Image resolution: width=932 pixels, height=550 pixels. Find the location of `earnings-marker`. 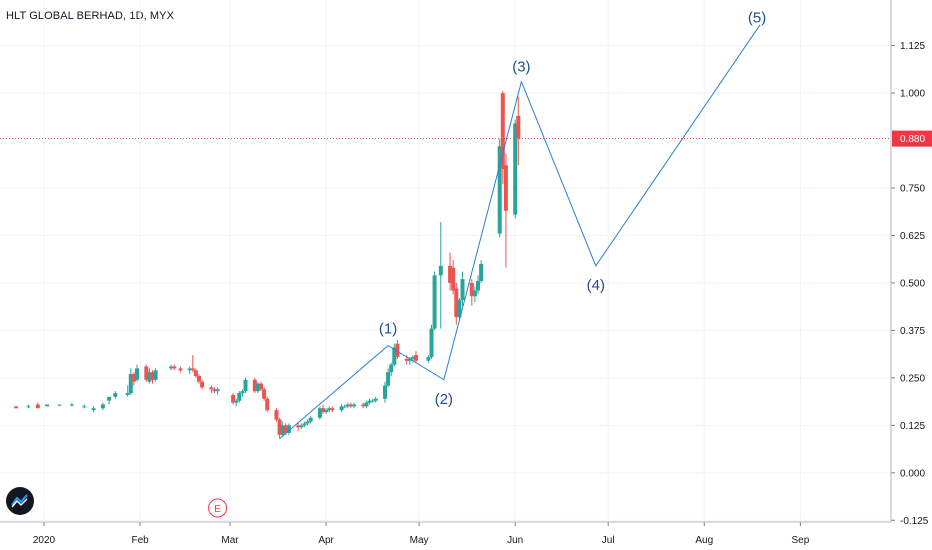

earnings-marker is located at coordinates (218, 508).